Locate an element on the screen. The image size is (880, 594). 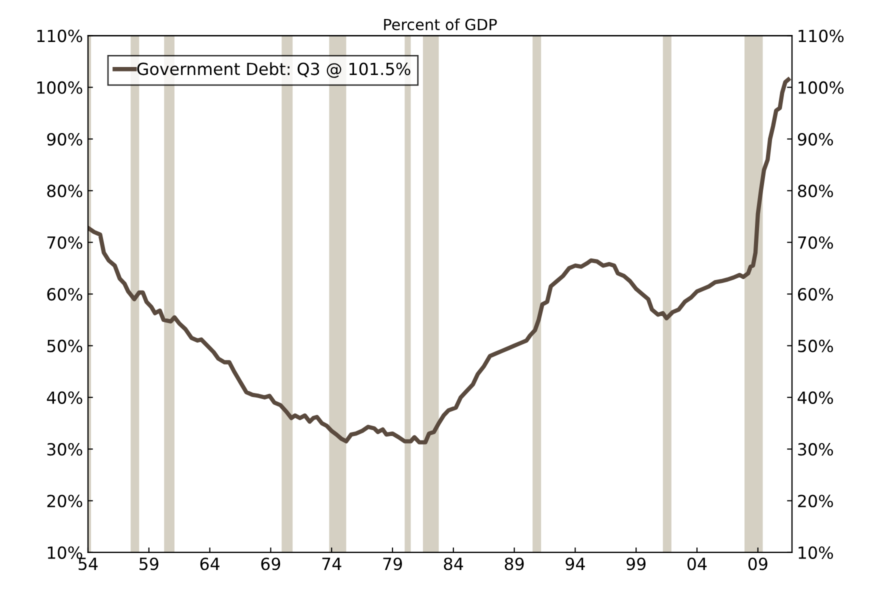
x-tick-label: 69 is located at coordinates (270, 564).